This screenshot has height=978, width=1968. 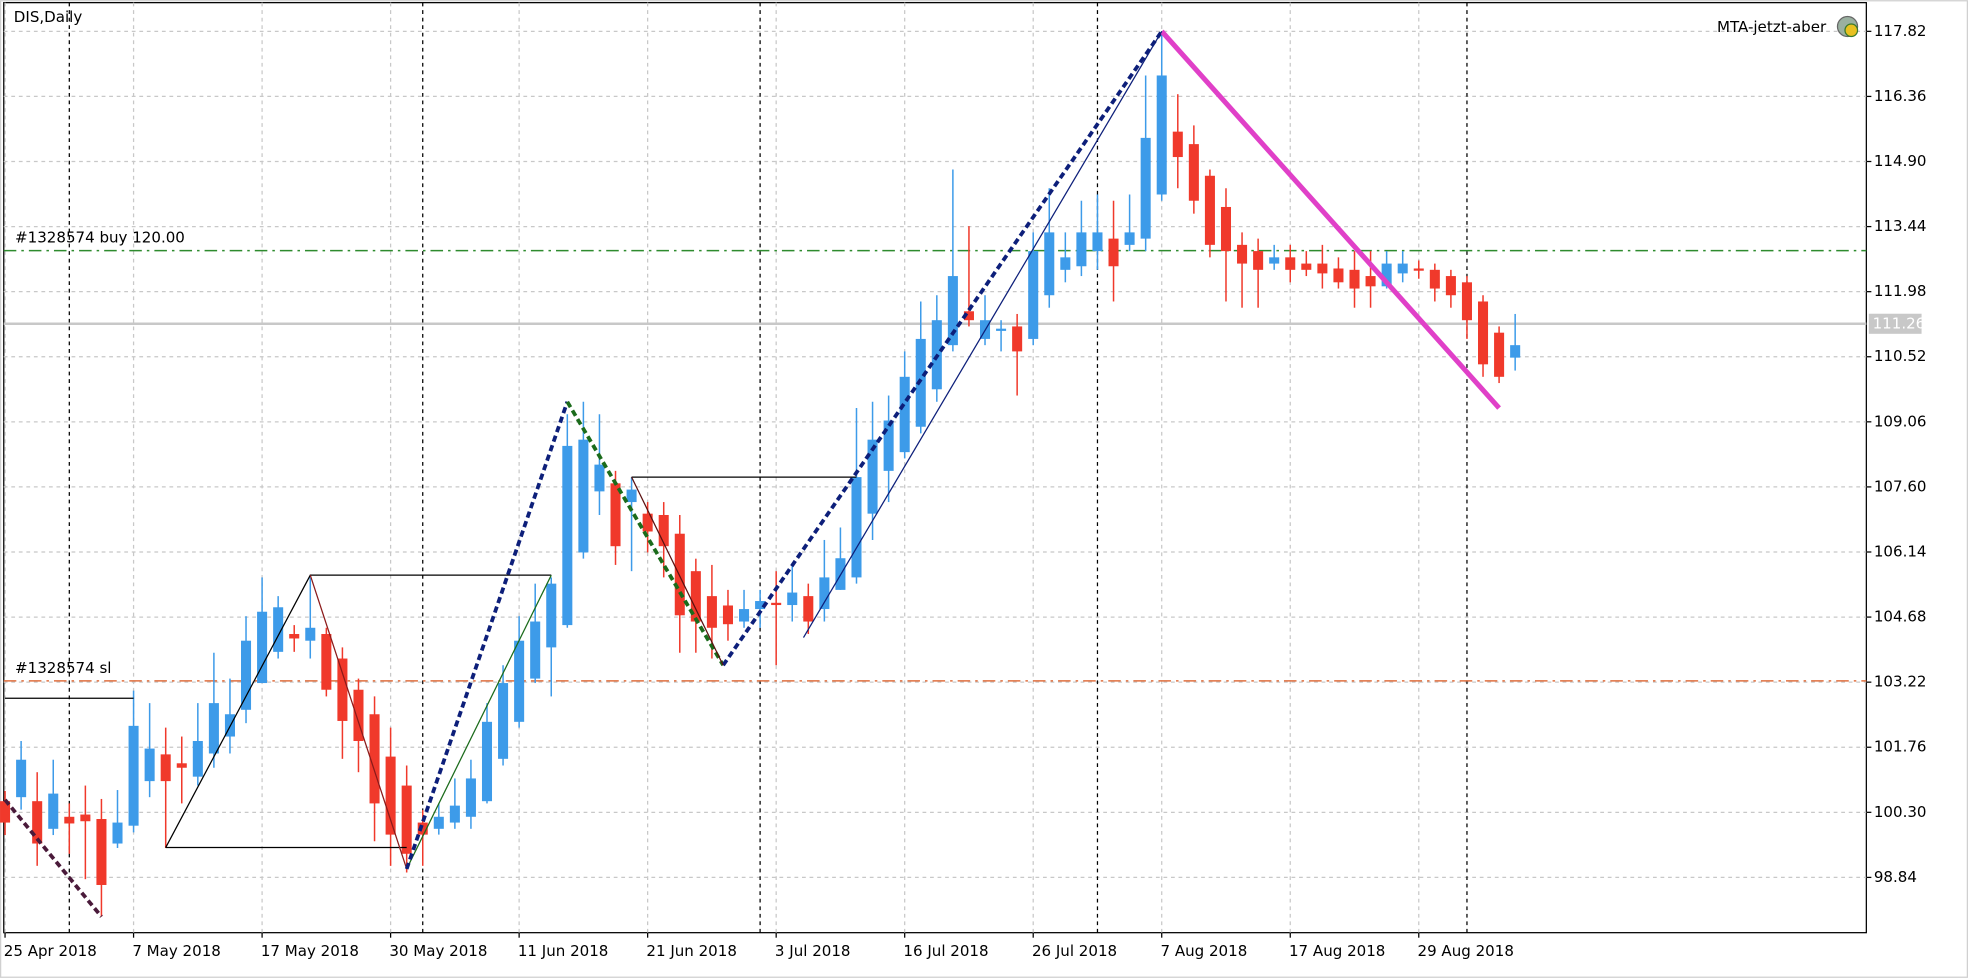 I want to click on x-tick-label: 7 May 2018, so click(x=176, y=951).